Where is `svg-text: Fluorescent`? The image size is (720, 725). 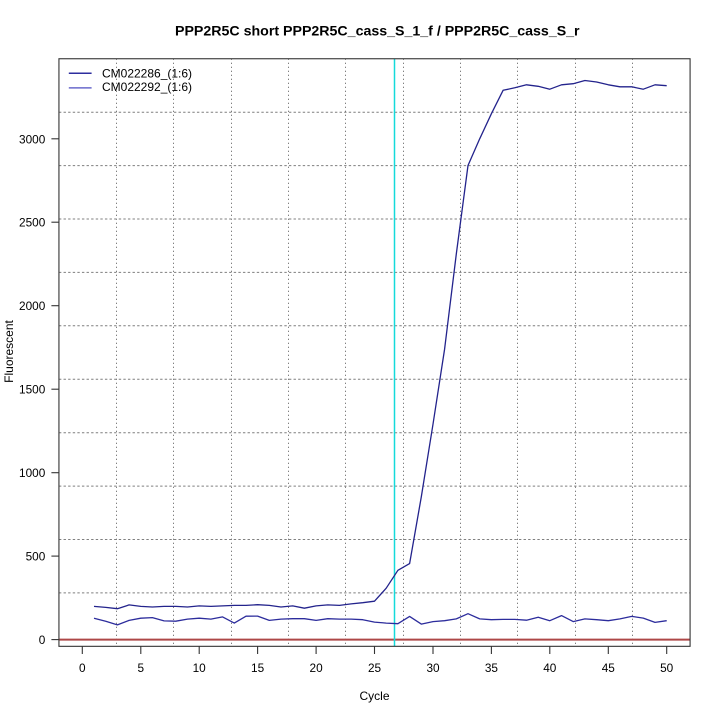
svg-text: Fluorescent is located at coordinates (9, 350).